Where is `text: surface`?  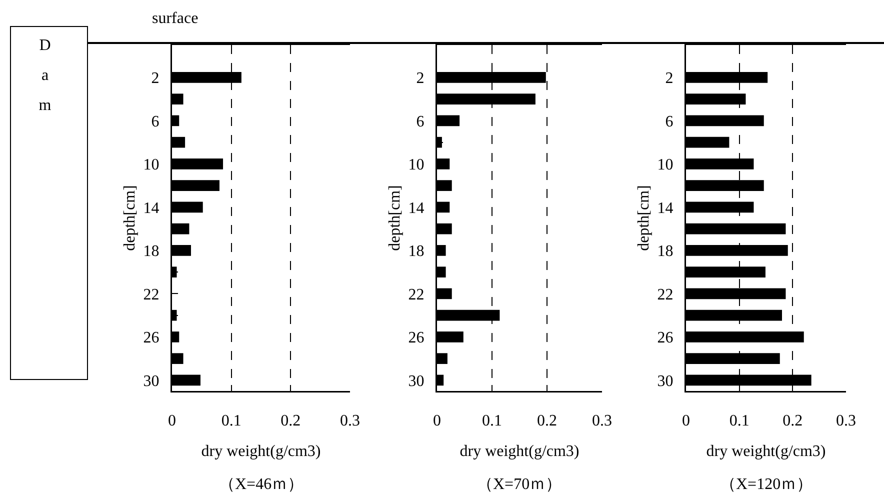 text: surface is located at coordinates (175, 19).